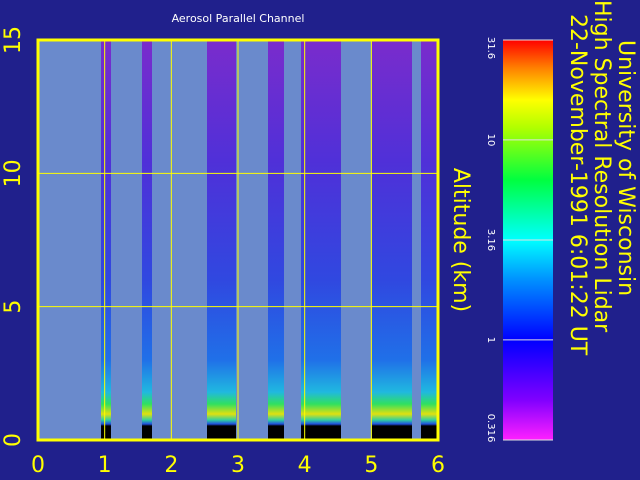  Describe the element at coordinates (238, 465) in the screenshot. I see `x-tick-label: 3` at that location.